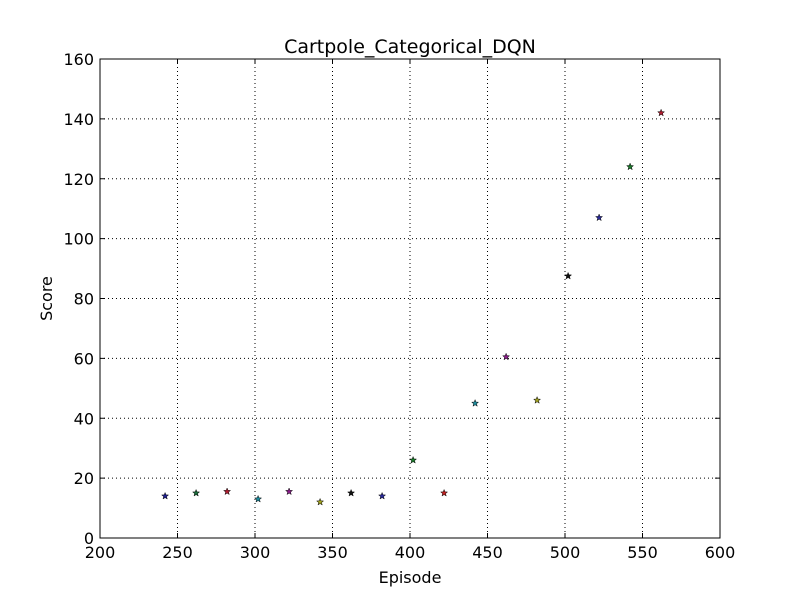  I want to click on x-tick-label: 300, so click(255, 552).